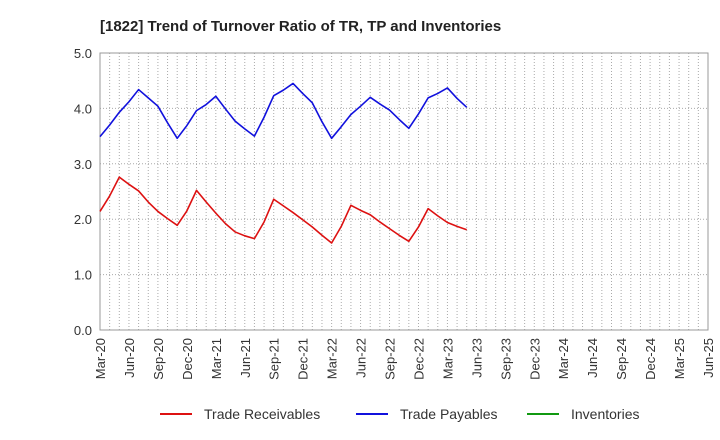  What do you see at coordinates (447, 358) in the screenshot?
I see `x-tick-label: Mar-23` at bounding box center [447, 358].